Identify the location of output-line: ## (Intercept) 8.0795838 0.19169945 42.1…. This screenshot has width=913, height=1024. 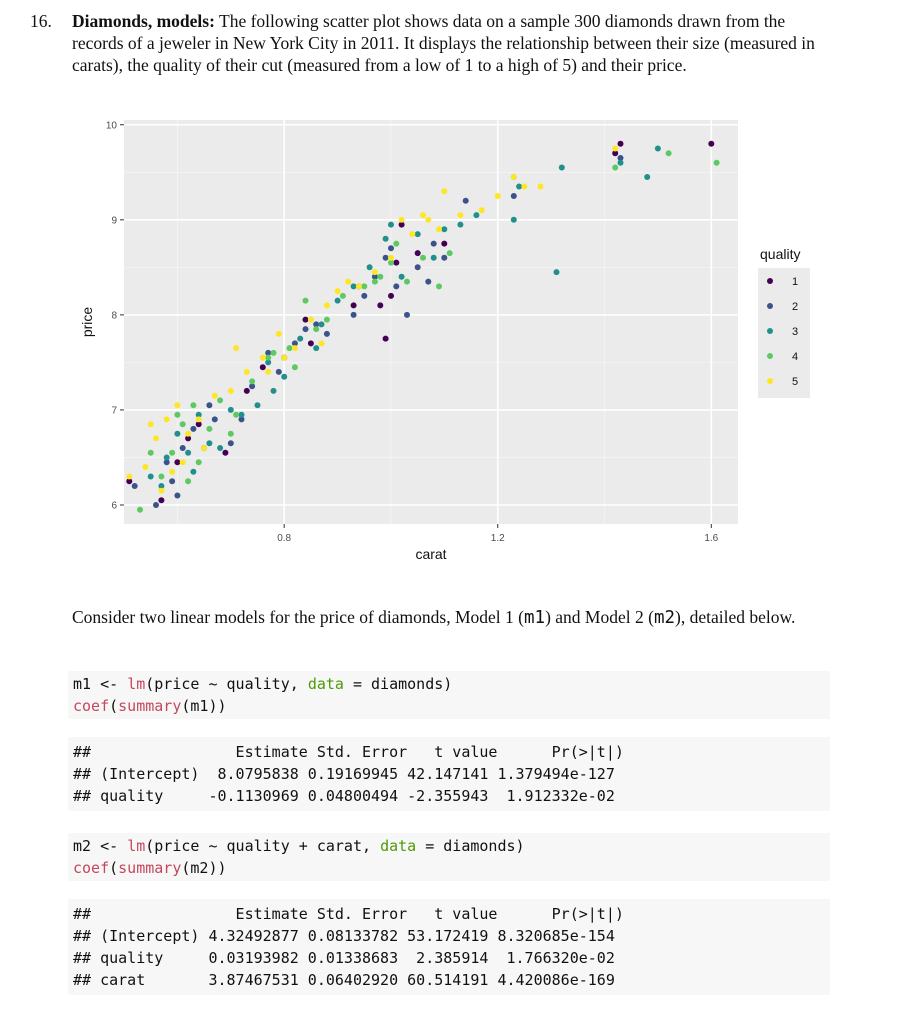
(344, 774).